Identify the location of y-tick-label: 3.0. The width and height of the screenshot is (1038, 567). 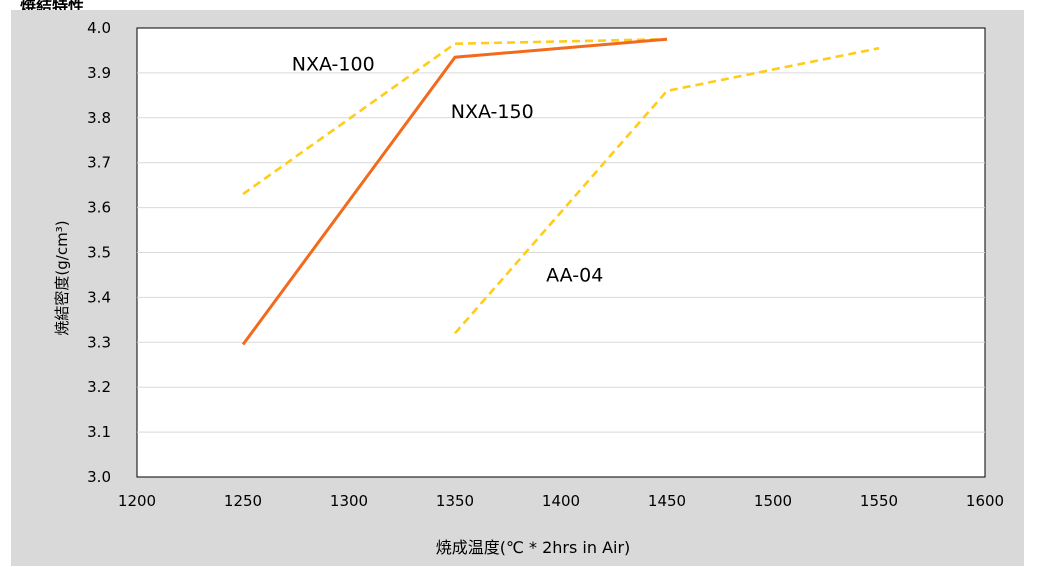
(99, 477).